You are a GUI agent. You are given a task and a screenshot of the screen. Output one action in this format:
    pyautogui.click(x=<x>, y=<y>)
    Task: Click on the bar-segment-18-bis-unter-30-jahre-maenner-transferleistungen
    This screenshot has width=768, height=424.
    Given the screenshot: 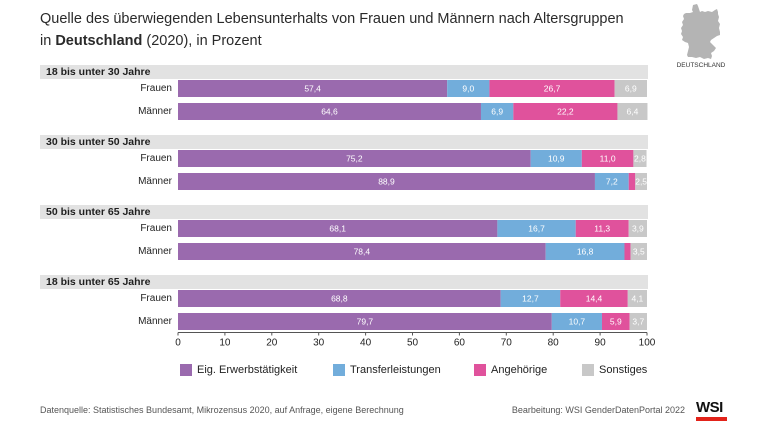 What is the action you would take?
    pyautogui.click(x=497, y=111)
    